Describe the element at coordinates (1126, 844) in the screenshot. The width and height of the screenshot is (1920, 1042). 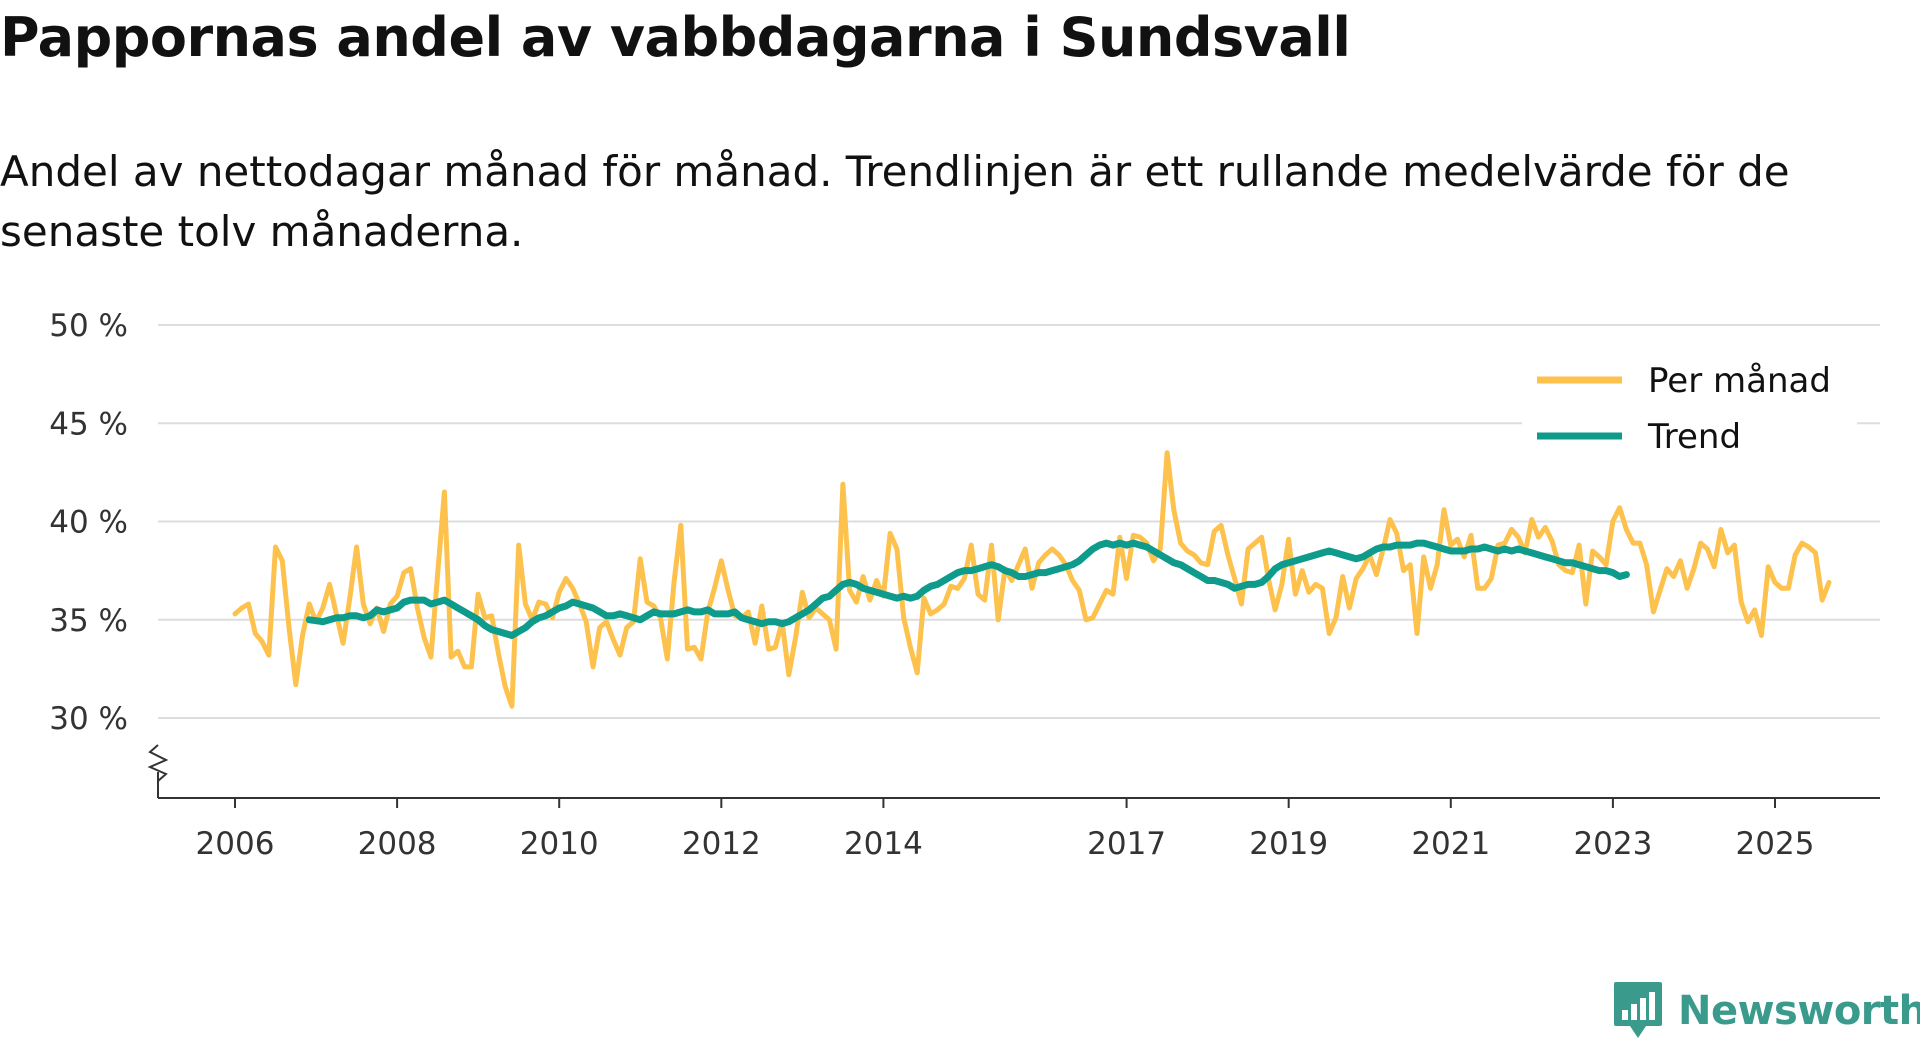
I see `x-tick-label: 2017` at that location.